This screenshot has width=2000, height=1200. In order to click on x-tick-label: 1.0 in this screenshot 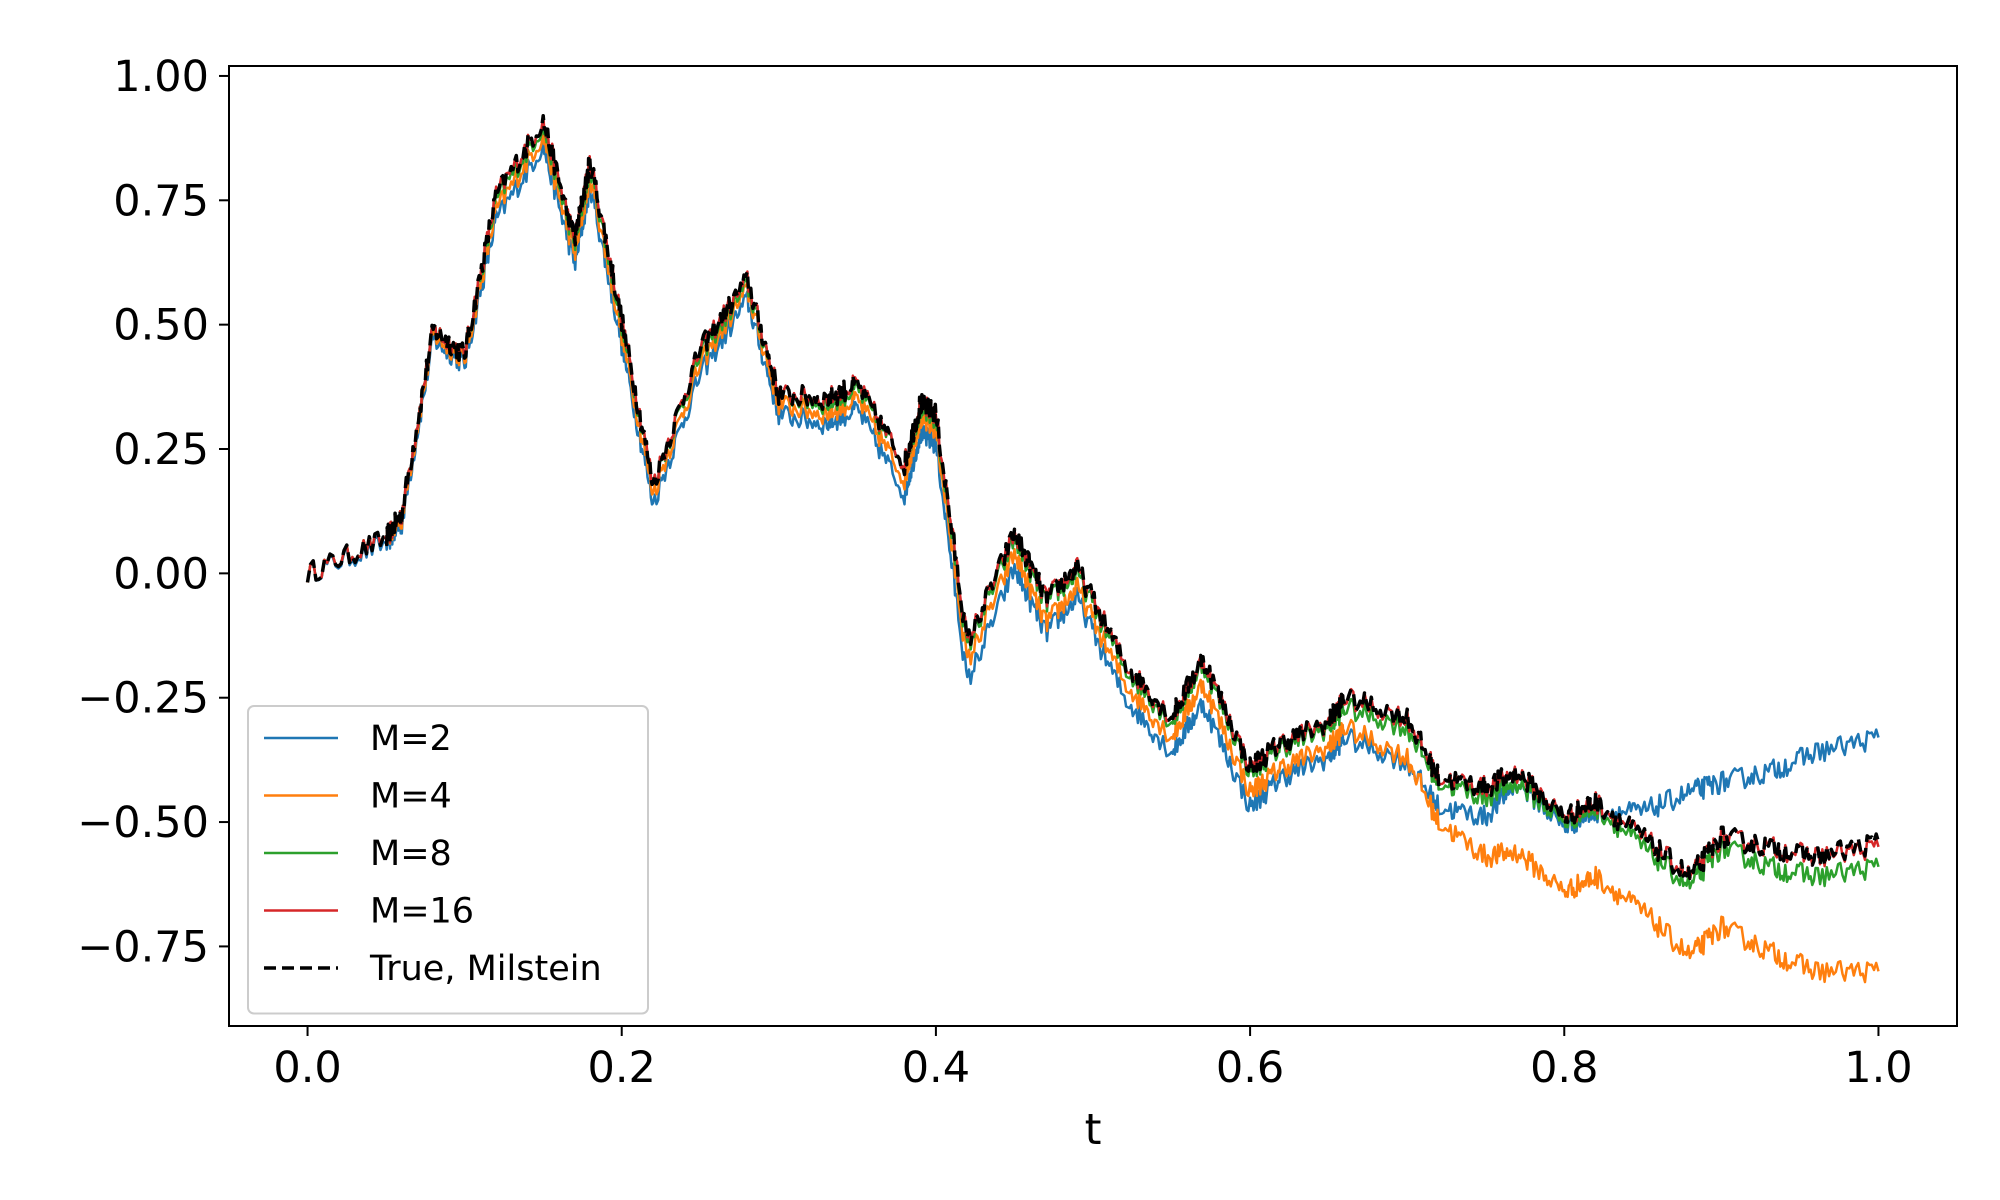, I will do `click(1878, 1068)`.